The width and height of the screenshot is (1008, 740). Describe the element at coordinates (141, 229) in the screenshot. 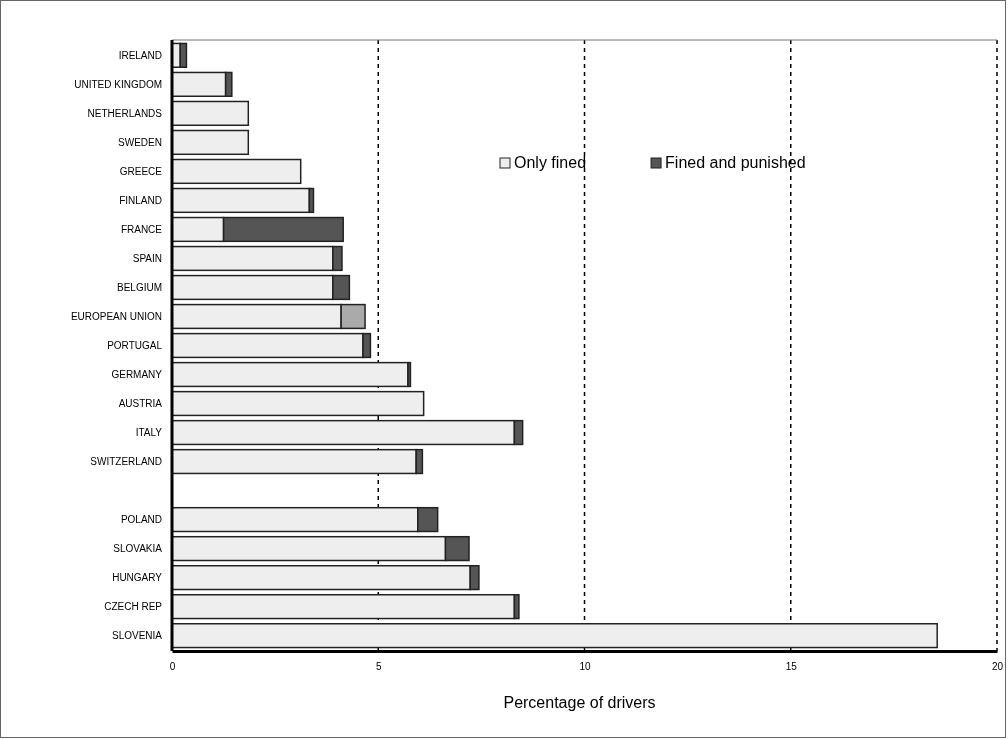

I see `y-tick-label: FRANCE` at that location.